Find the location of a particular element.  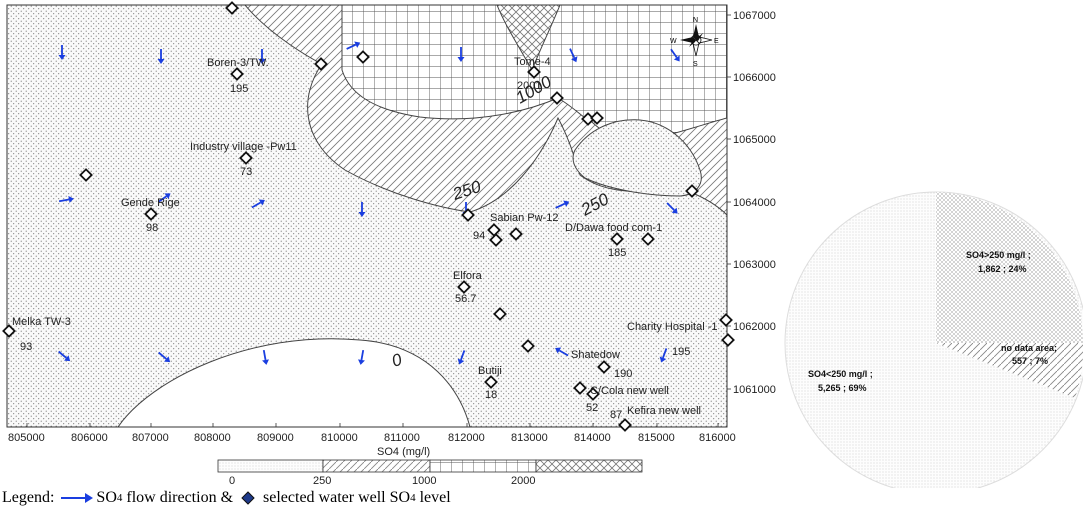

x-tick-label: 806000 is located at coordinates (89, 438).